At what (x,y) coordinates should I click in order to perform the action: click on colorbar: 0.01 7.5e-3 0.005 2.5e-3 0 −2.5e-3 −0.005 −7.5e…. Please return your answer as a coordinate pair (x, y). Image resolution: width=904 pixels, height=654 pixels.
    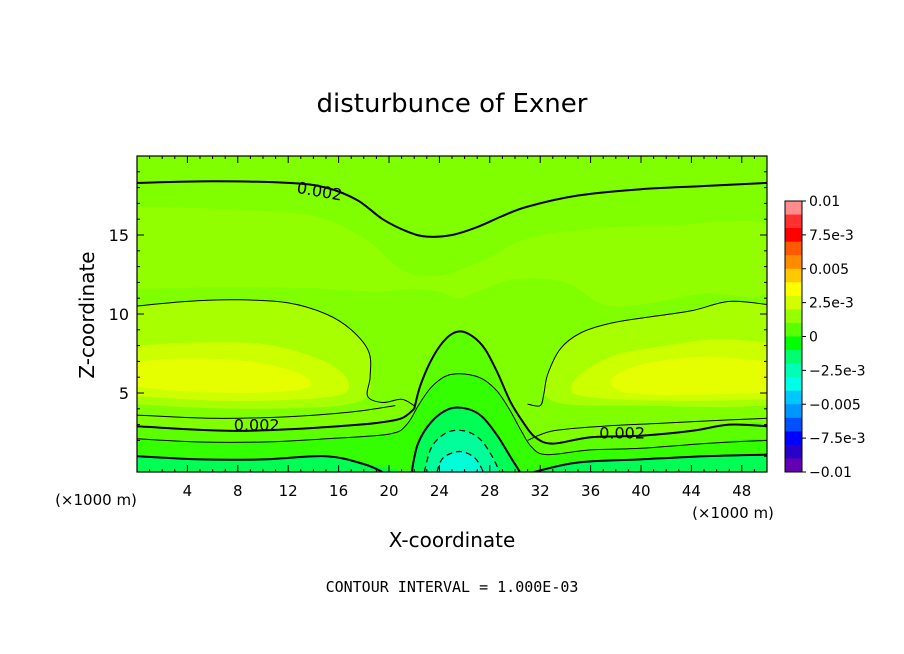
    Looking at the image, I should click on (825, 337).